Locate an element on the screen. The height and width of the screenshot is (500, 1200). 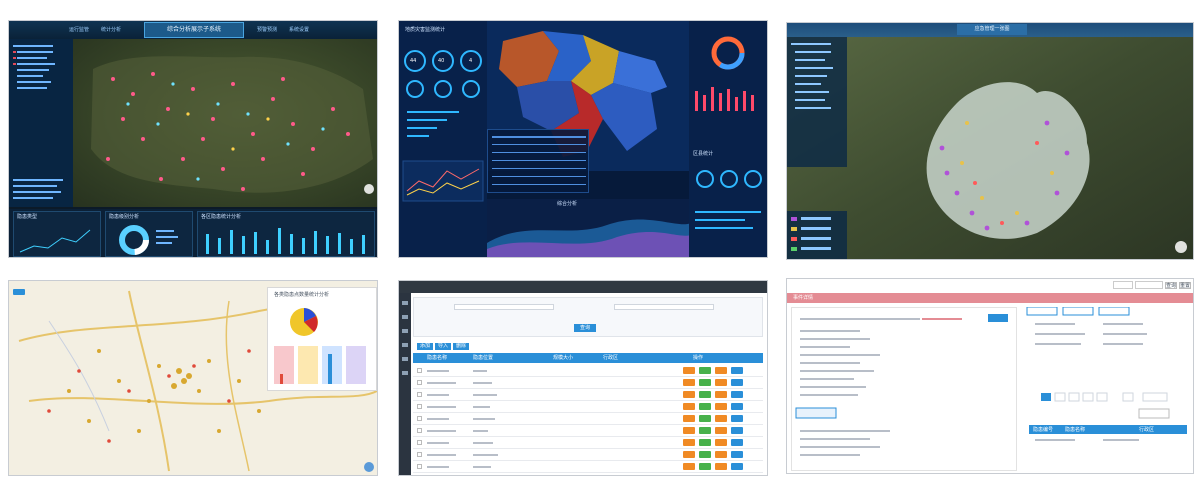
stat-gauges is located at coordinates (443, 126).